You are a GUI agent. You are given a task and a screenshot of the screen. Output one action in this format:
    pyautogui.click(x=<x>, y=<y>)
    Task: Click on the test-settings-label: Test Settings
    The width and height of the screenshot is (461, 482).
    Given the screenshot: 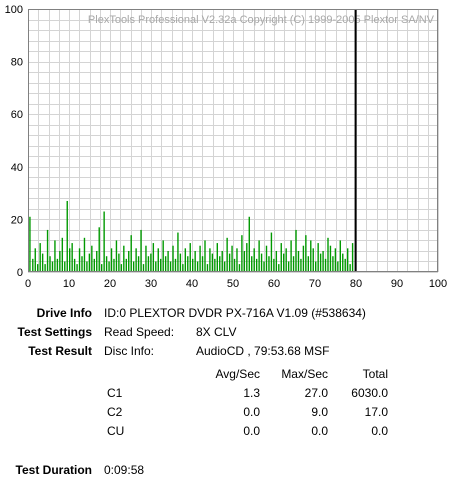 What is the action you would take?
    pyautogui.click(x=54, y=332)
    